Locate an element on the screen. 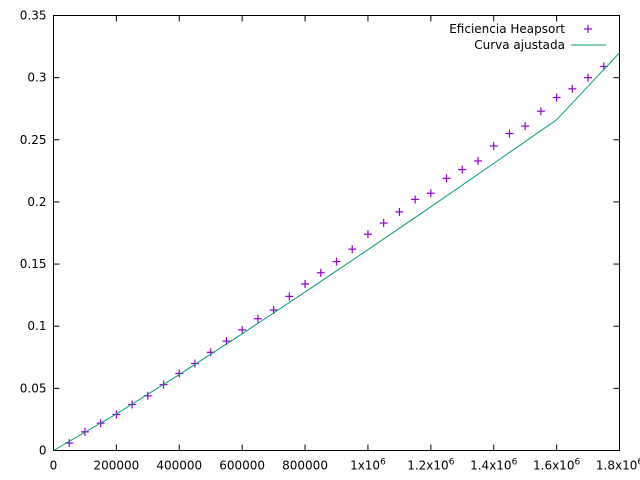 The height and width of the screenshot is (480, 640). y-tick-label: 0 is located at coordinates (43, 451).